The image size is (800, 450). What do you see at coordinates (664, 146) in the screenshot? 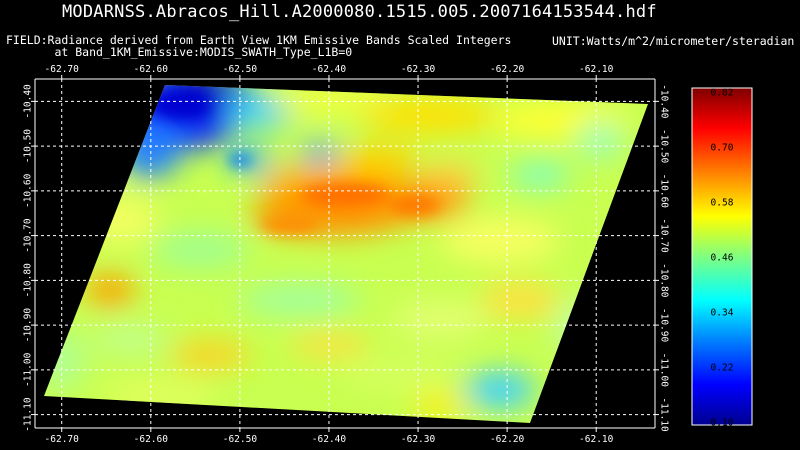
I see `y-tick-label-right: -10.50` at bounding box center [664, 146].